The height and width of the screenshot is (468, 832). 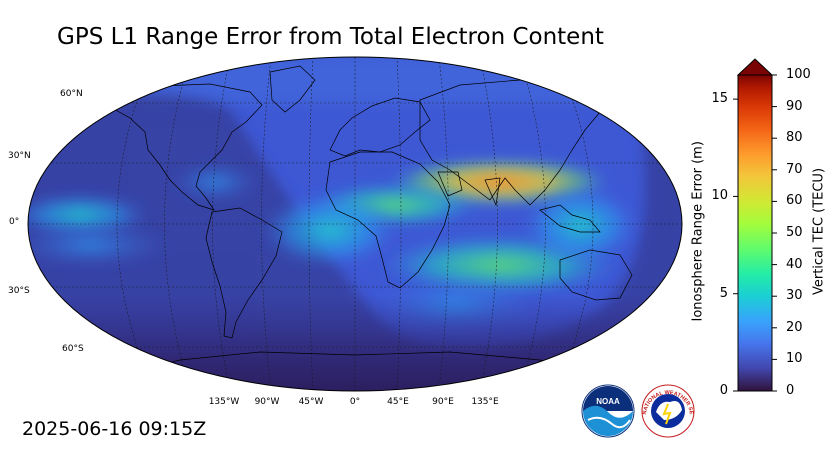 What do you see at coordinates (794, 201) in the screenshot?
I see `colorbar-right-tick-label: 60` at bounding box center [794, 201].